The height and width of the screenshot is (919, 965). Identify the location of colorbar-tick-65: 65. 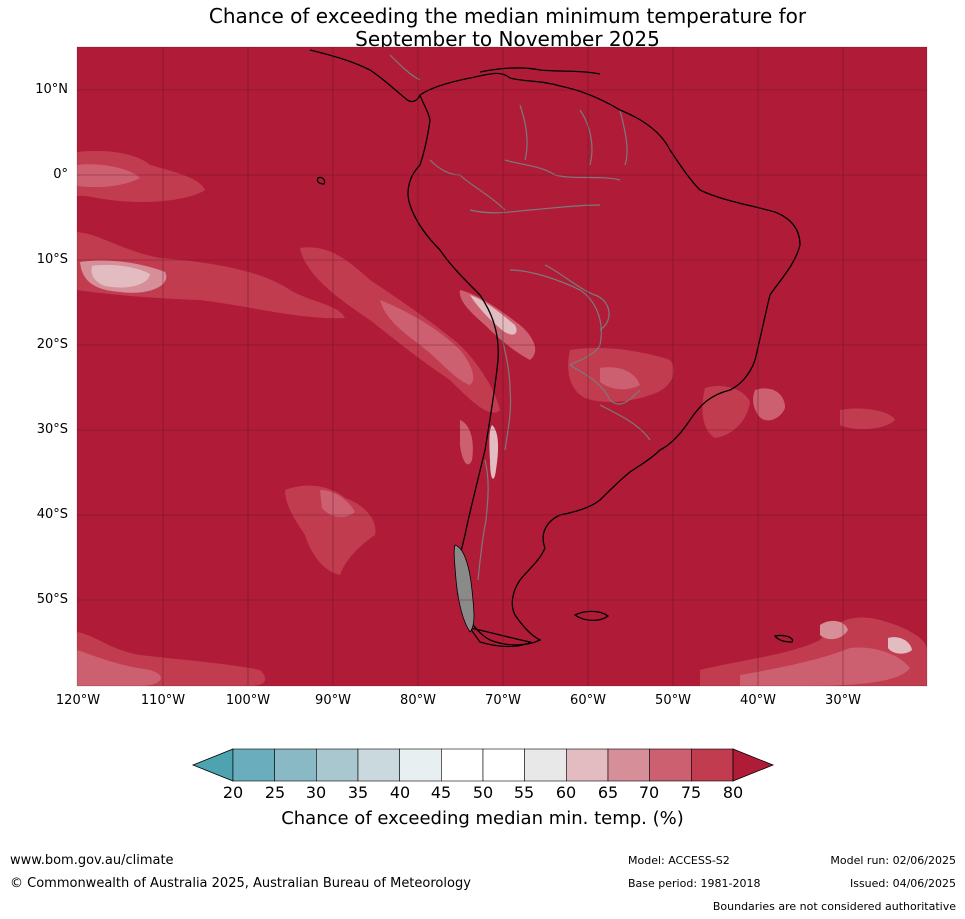
(608, 792).